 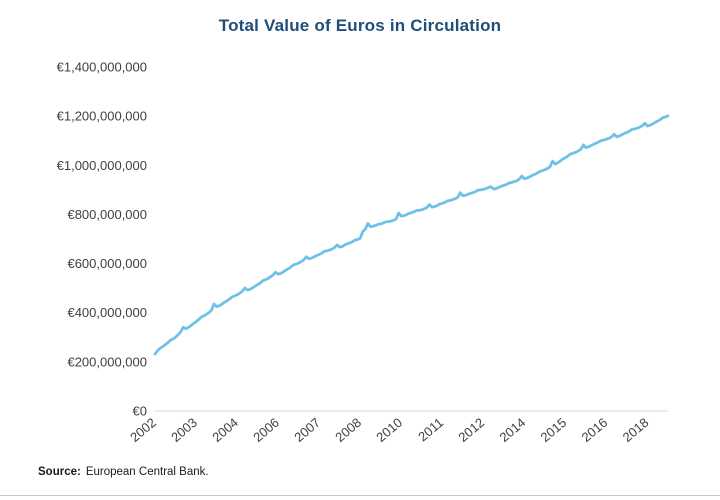 What do you see at coordinates (636, 430) in the screenshot?
I see `x-tick-label: 2018` at bounding box center [636, 430].